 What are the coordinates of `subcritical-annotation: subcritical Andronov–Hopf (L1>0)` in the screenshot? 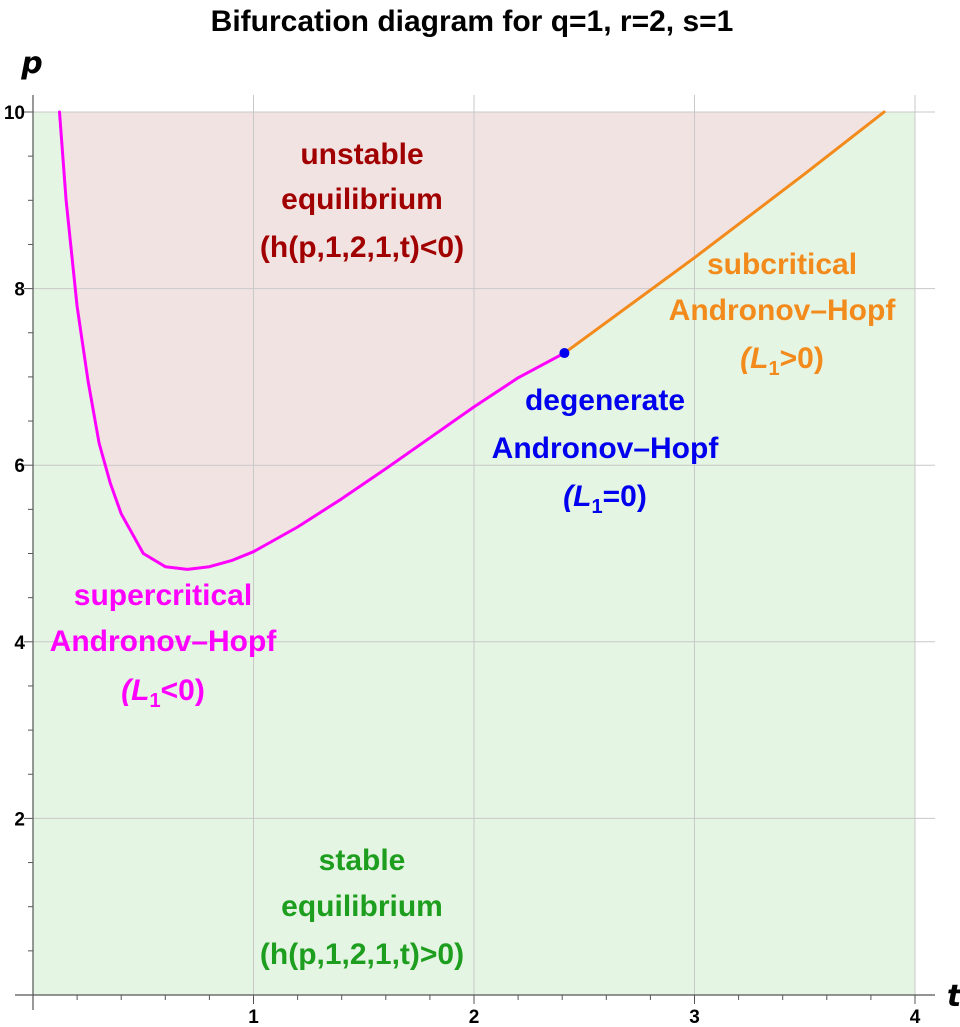 It's located at (783, 314).